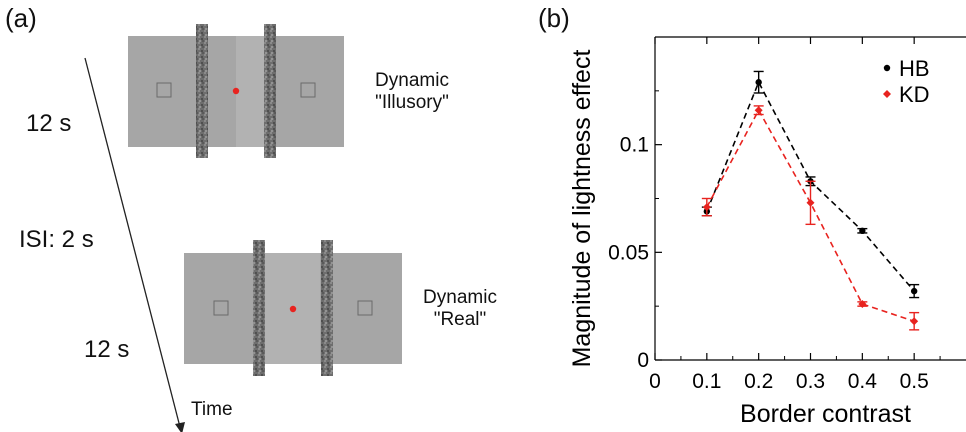 The height and width of the screenshot is (432, 966). Describe the element at coordinates (914, 68) in the screenshot. I see `legend-label-hb: HB` at that location.